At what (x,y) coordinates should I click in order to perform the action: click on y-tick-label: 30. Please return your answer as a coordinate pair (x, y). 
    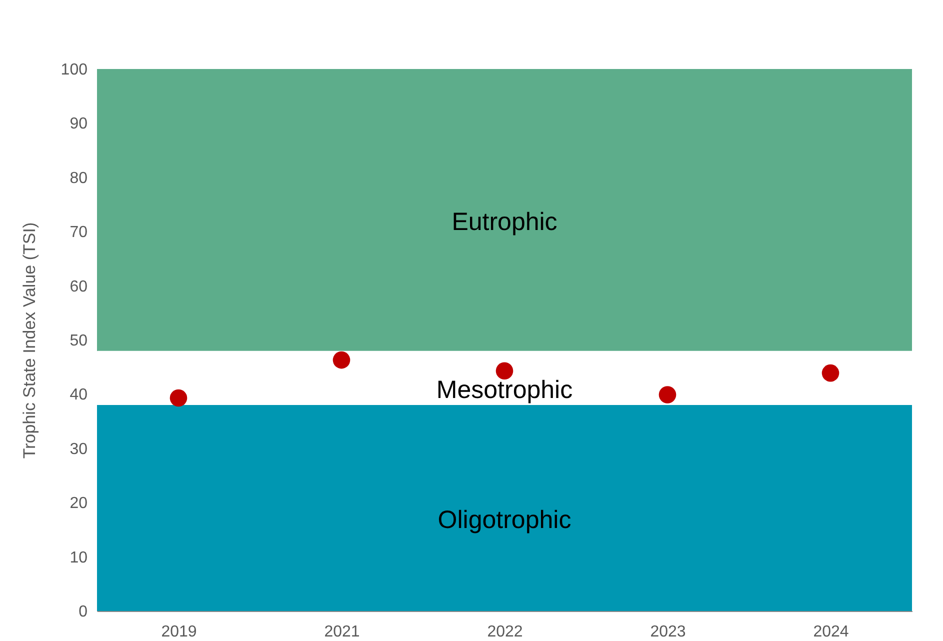
    Looking at the image, I should click on (79, 449).